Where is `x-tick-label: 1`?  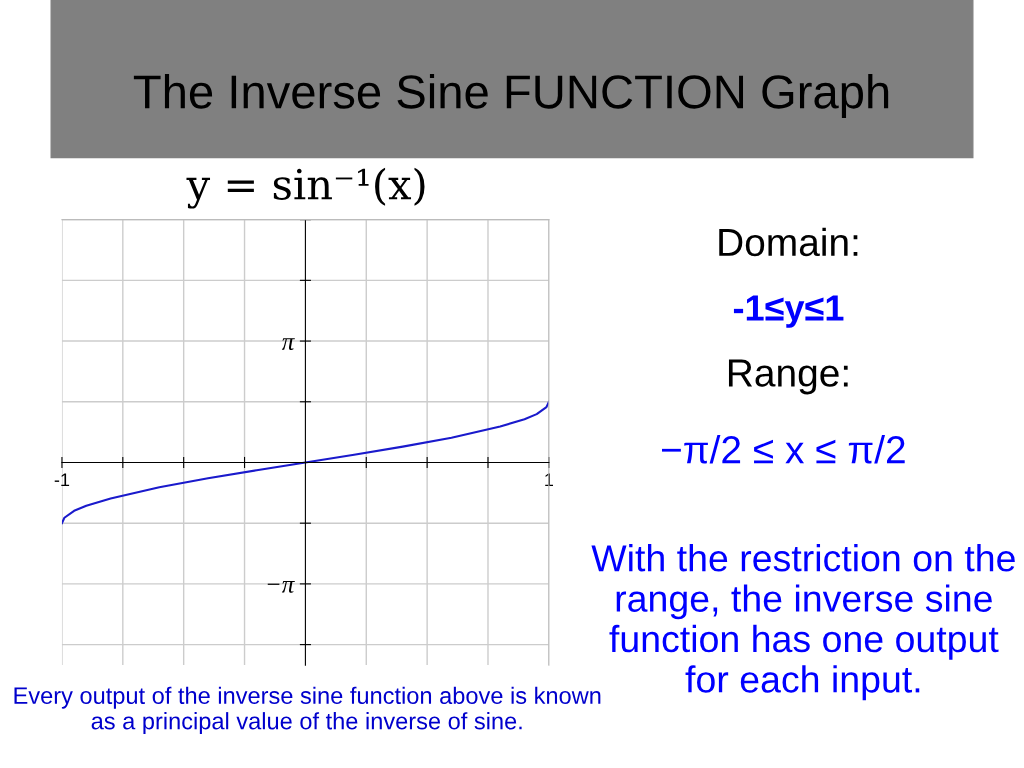 x-tick-label: 1 is located at coordinates (549, 479).